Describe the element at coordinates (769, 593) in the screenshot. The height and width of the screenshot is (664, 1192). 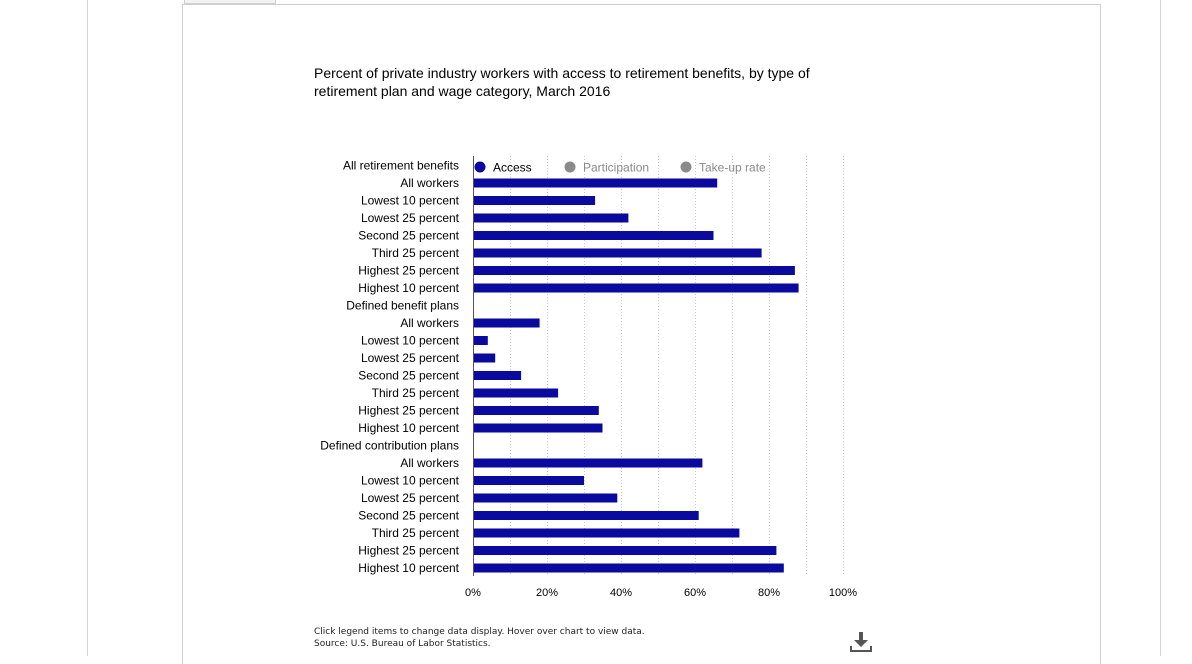
I see `x-tick-label: 80%` at that location.